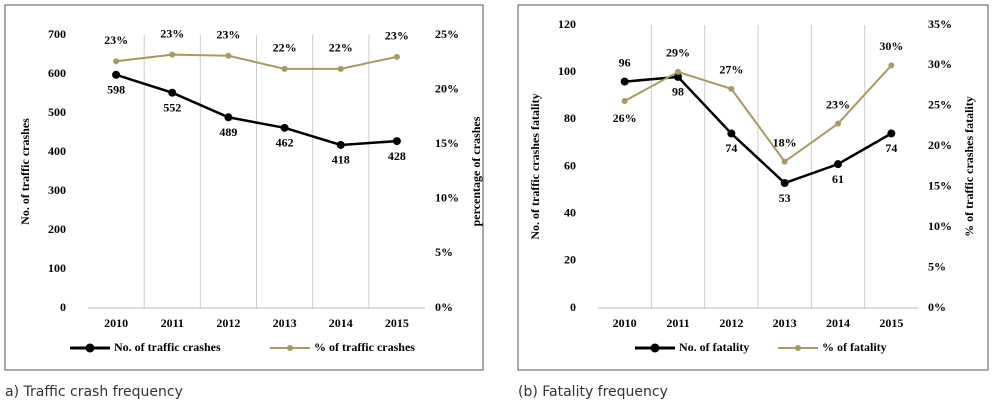  I want to click on legend-label: % of traffic crashes, so click(364, 347).